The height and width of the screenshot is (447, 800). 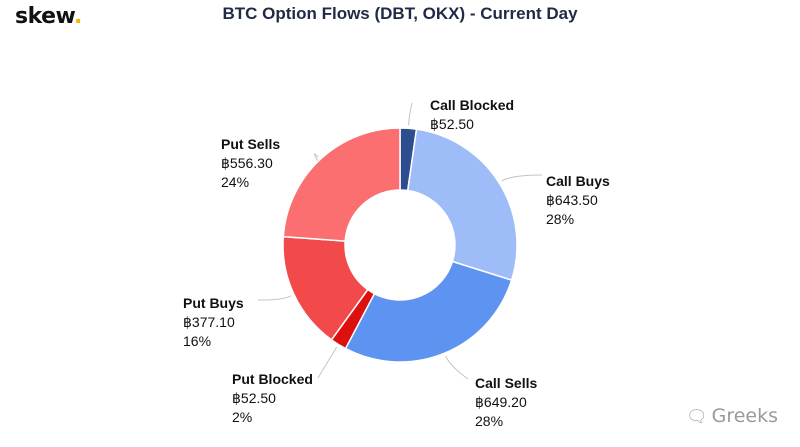 What do you see at coordinates (578, 181) in the screenshot?
I see `slice-label-name: Call Buys` at bounding box center [578, 181].